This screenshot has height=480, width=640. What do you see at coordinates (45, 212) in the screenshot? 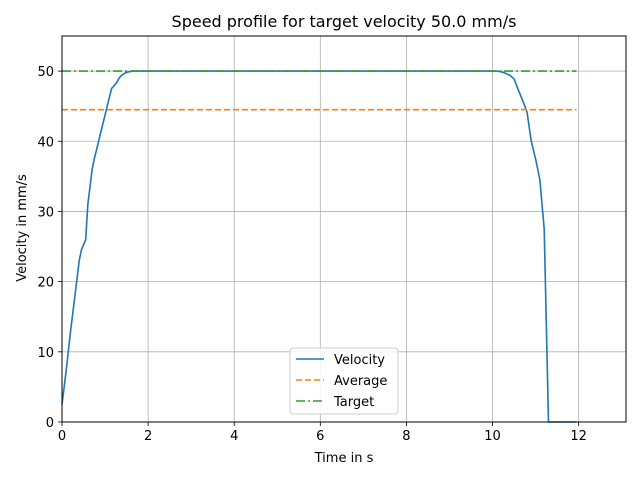
I see `y-tick-label: 30` at bounding box center [45, 212].